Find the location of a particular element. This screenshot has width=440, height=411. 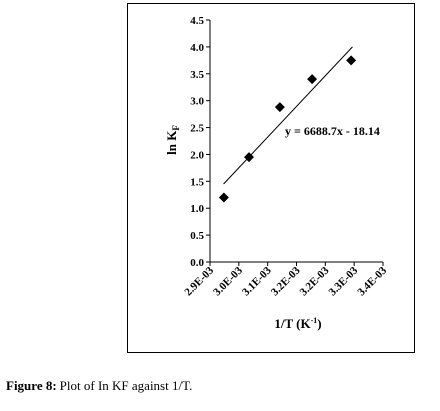

caption-text: Plot of In KF against 1/T. is located at coordinates (126, 385).